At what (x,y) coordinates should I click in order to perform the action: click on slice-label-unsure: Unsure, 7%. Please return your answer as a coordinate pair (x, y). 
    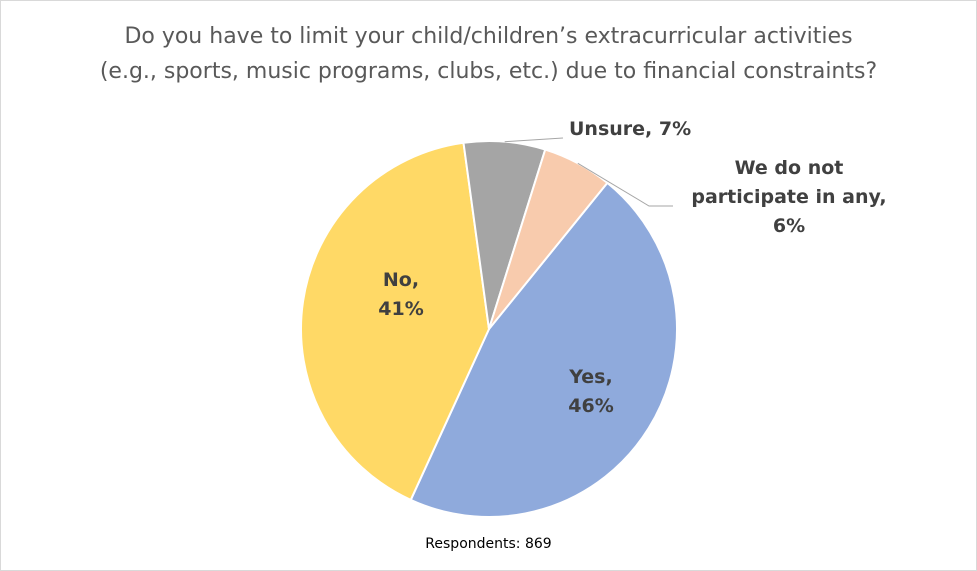
    Looking at the image, I should click on (634, 129).